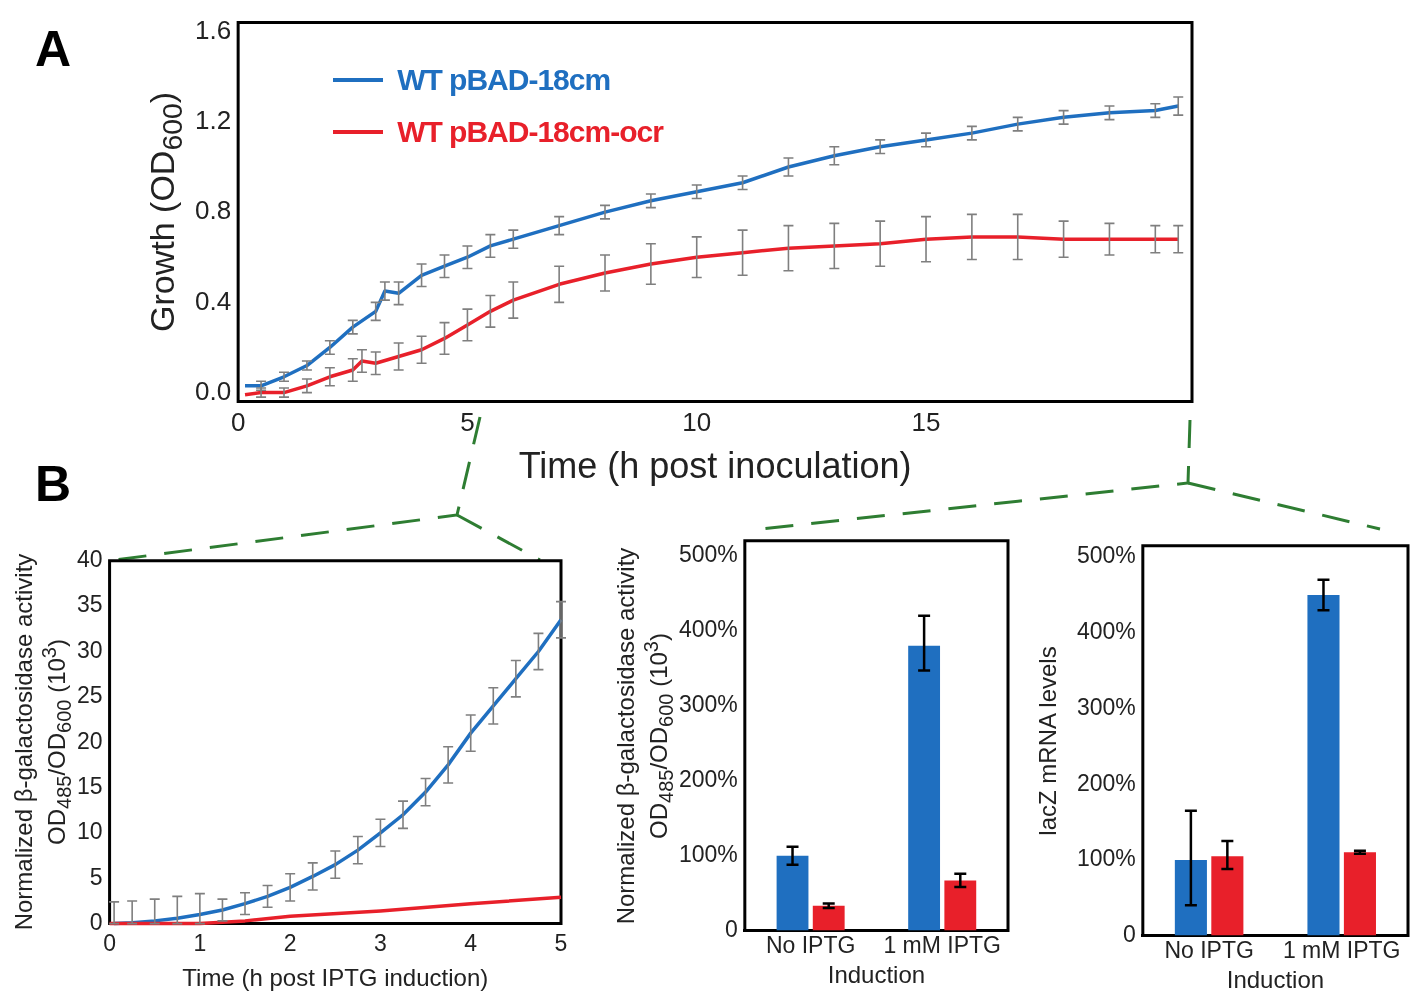  What do you see at coordinates (89, 649) in the screenshot?
I see `y-tick-label: 30` at bounding box center [89, 649].